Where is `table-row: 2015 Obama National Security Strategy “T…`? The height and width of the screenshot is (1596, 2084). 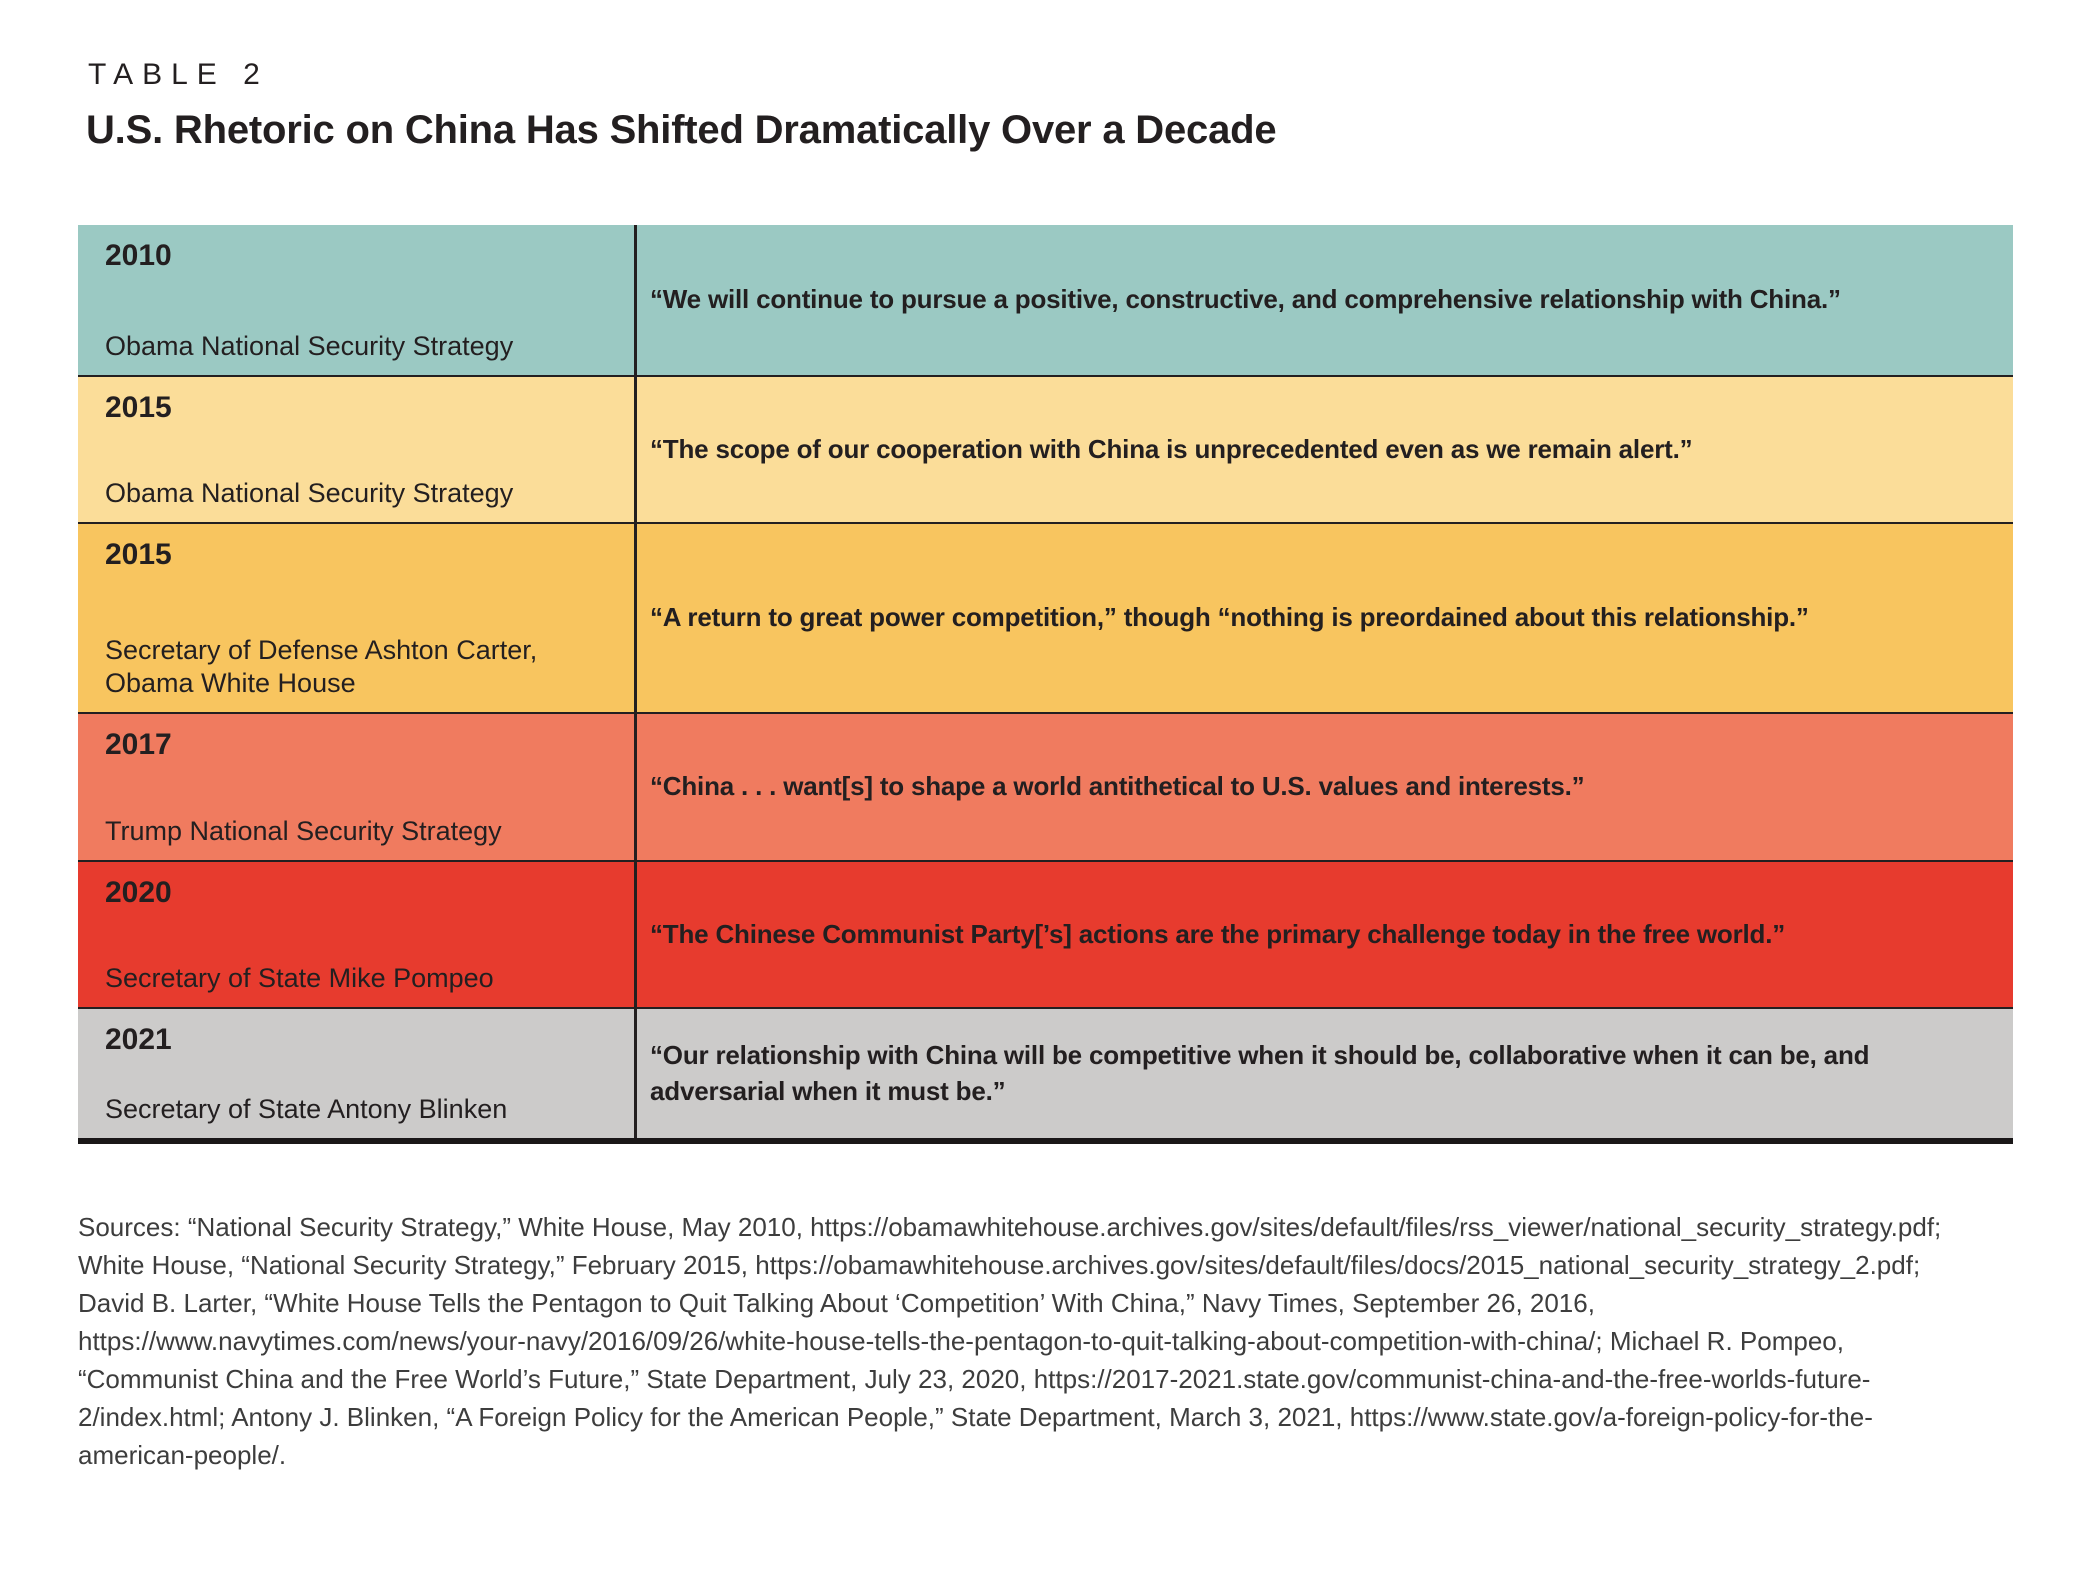
table-row: 2015 Obama National Security Strategy “T… is located at coordinates (1045, 448).